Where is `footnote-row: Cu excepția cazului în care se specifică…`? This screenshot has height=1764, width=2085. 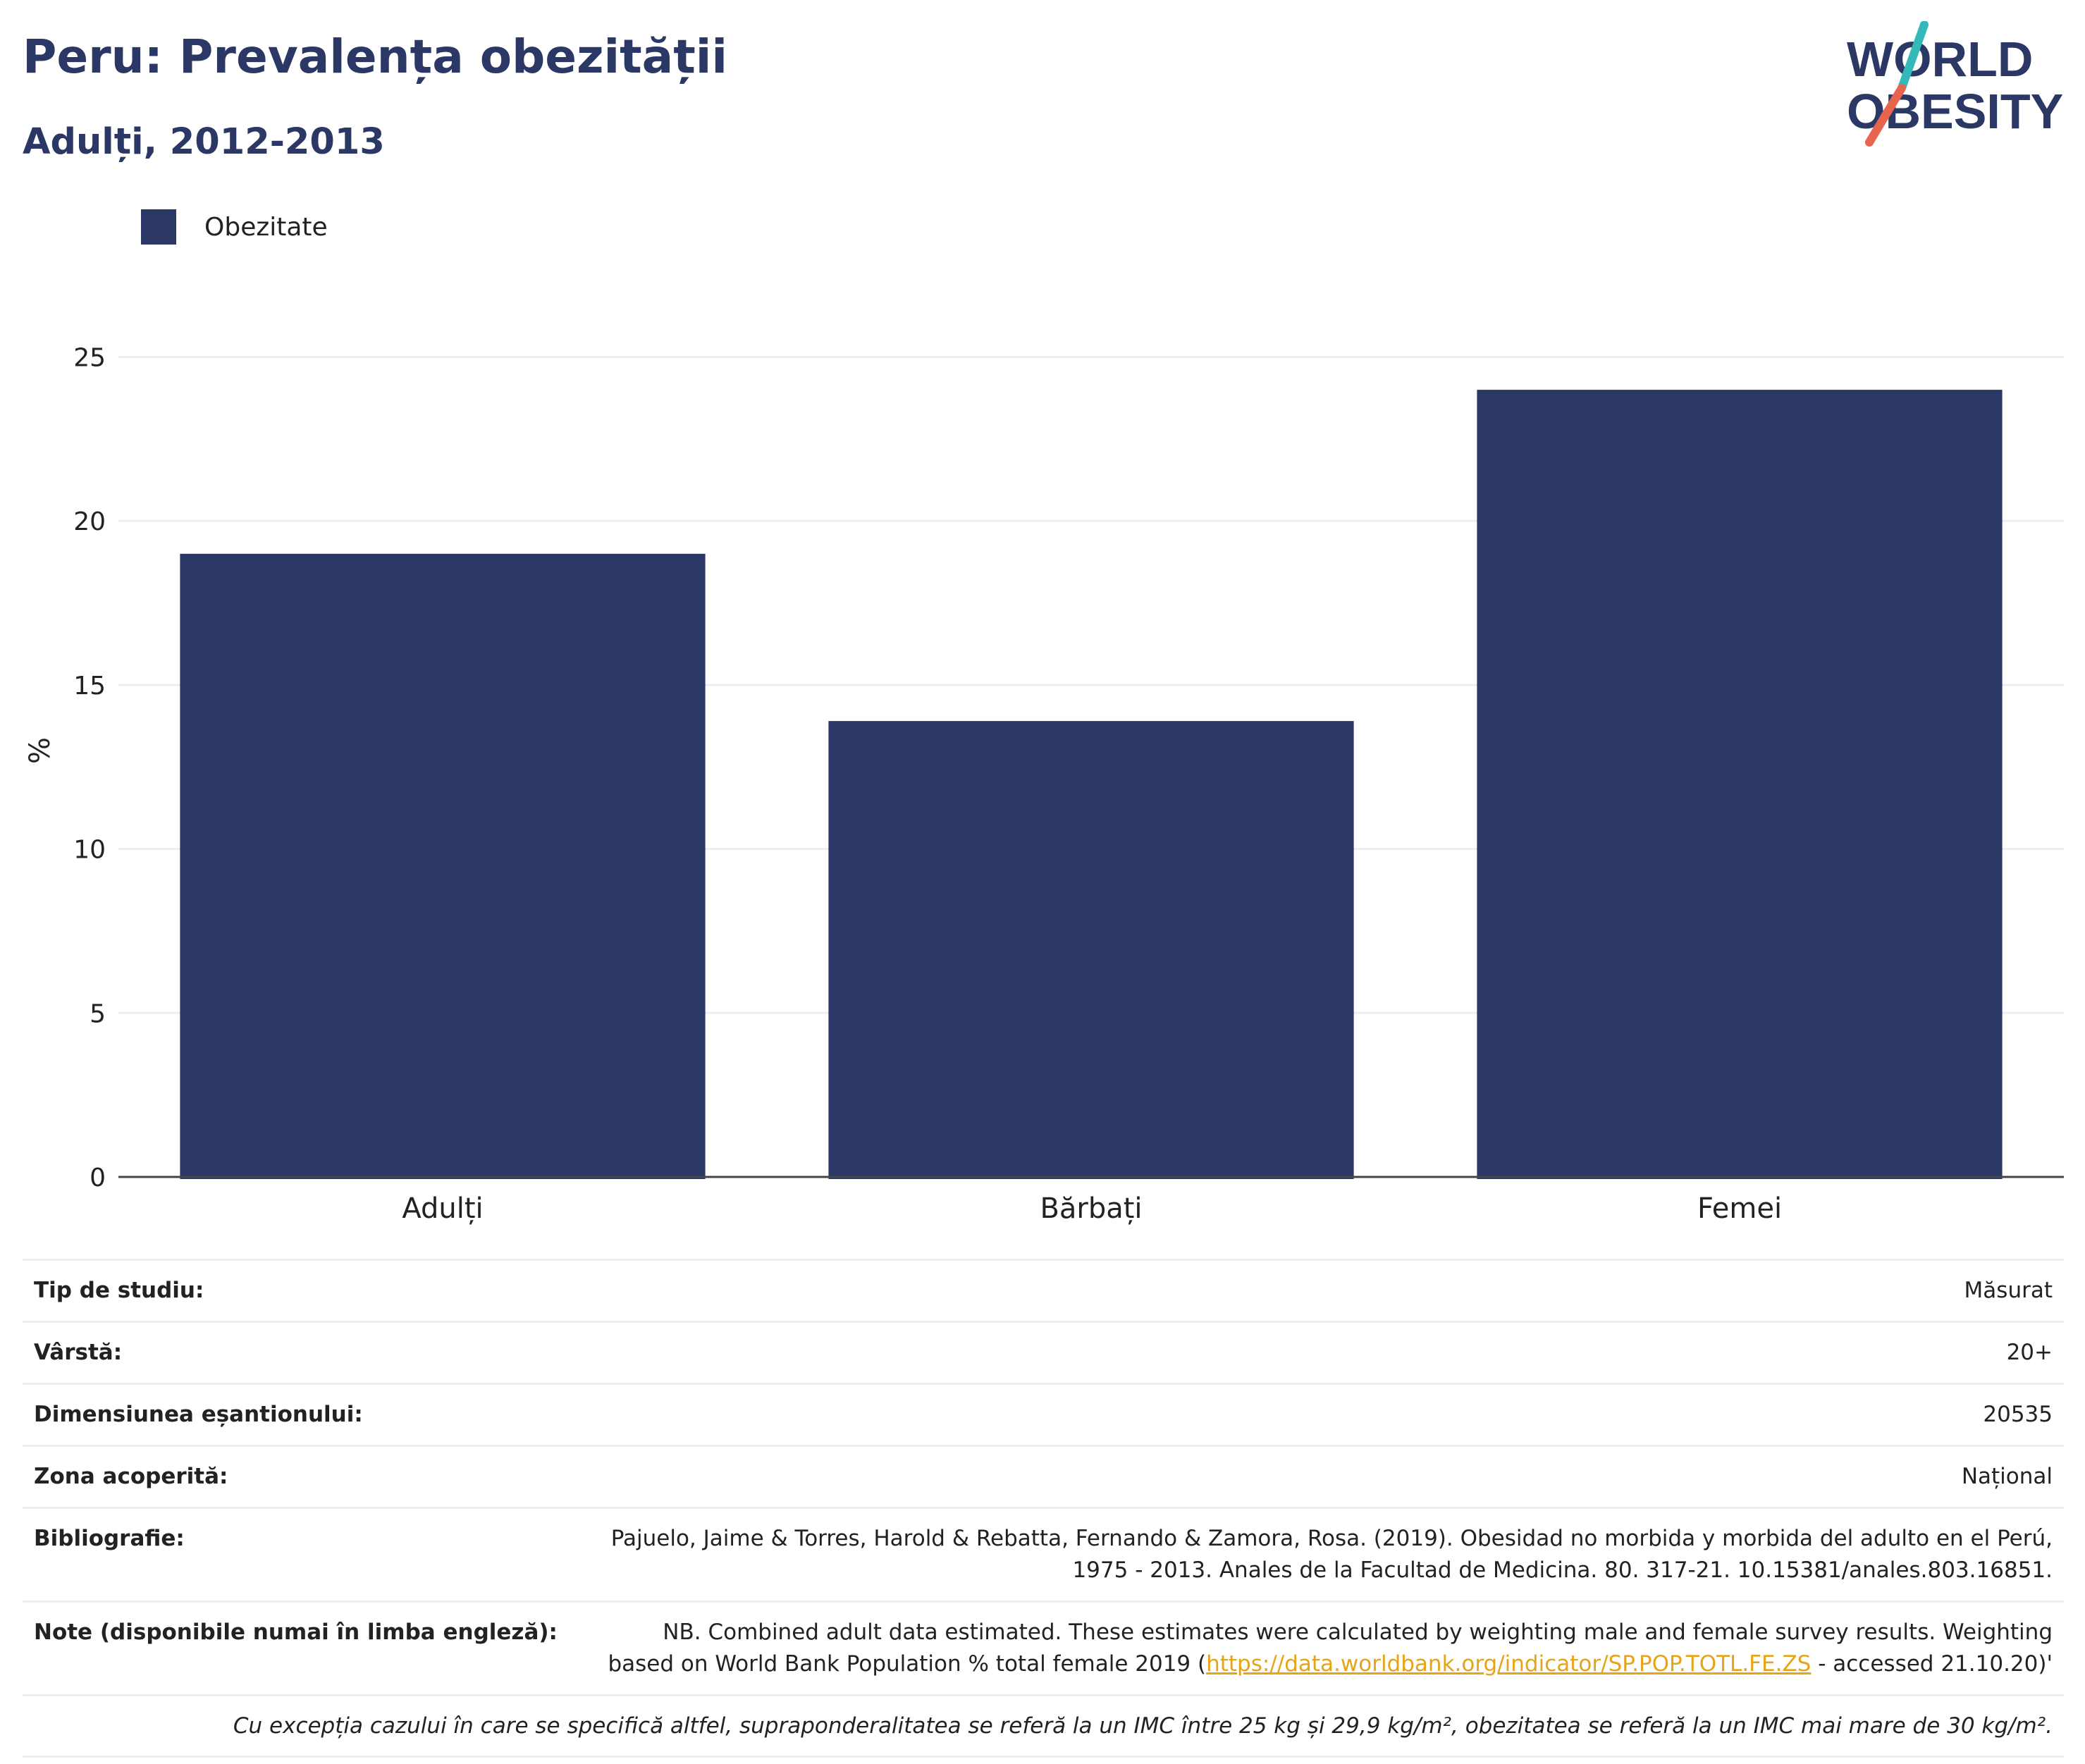
footnote-row: Cu excepția cazului în care se specifică… is located at coordinates (1043, 1726).